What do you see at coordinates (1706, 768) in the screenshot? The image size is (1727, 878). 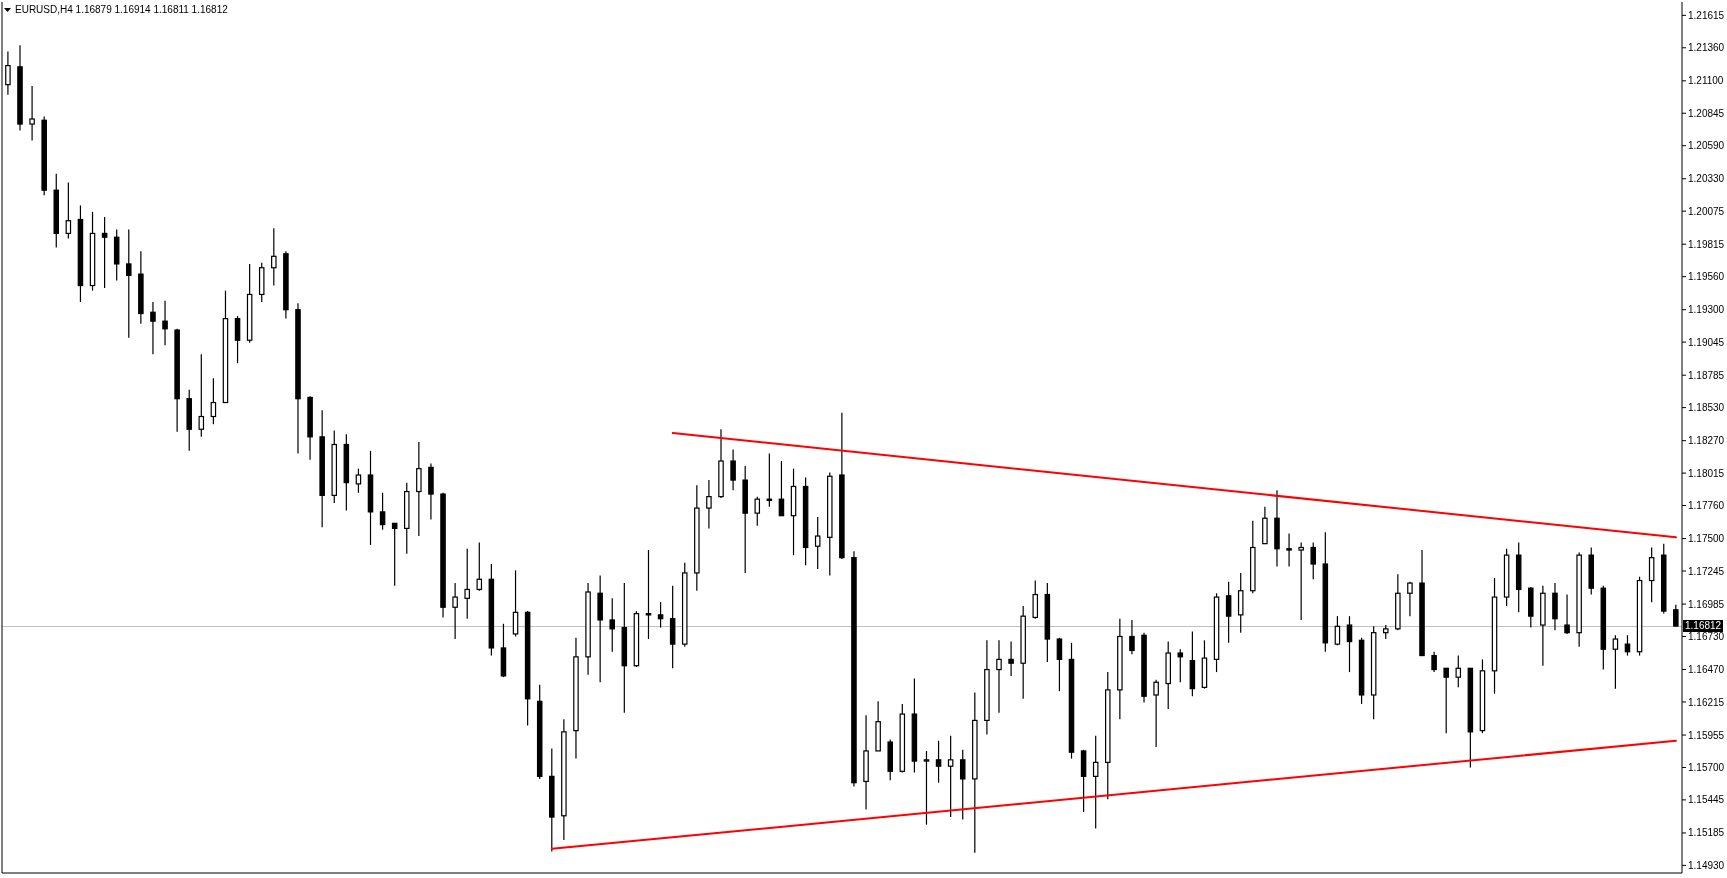 I see `y-tick-label: 1.15700` at bounding box center [1706, 768].